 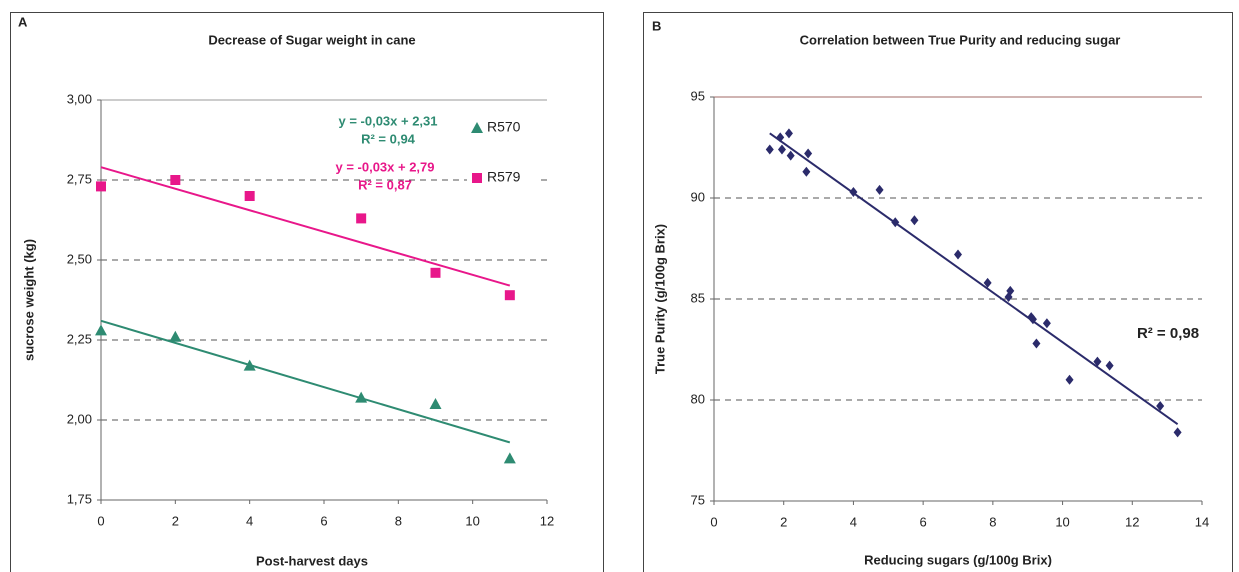 What do you see at coordinates (698, 95) in the screenshot?
I see `y-tick-label: 95` at bounding box center [698, 95].